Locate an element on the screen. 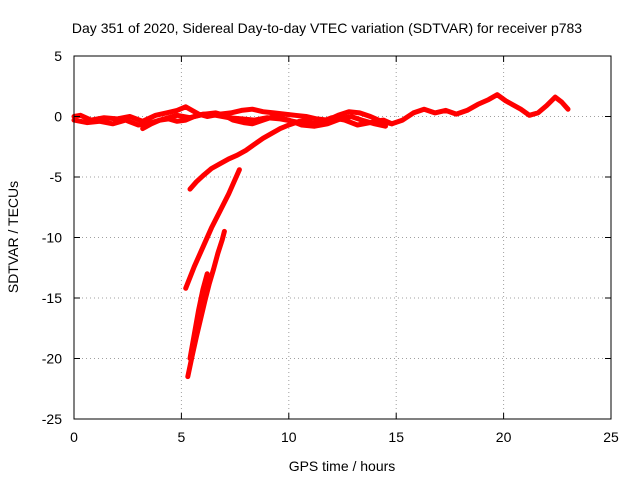 The width and height of the screenshot is (640, 480). y-tick-labels: 5 0 -5 -10 -15 -20 -25 is located at coordinates (52, 237).